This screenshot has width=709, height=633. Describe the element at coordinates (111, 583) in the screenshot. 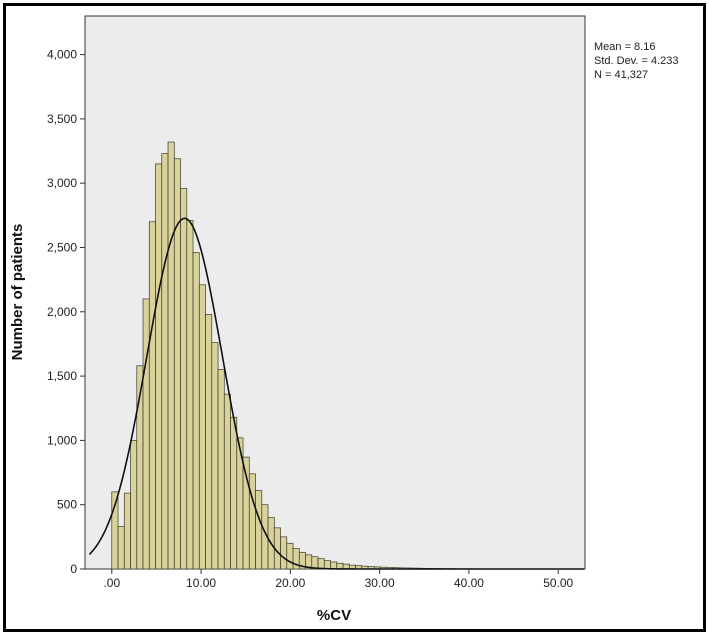

I see `x-tick-label: .00` at that location.